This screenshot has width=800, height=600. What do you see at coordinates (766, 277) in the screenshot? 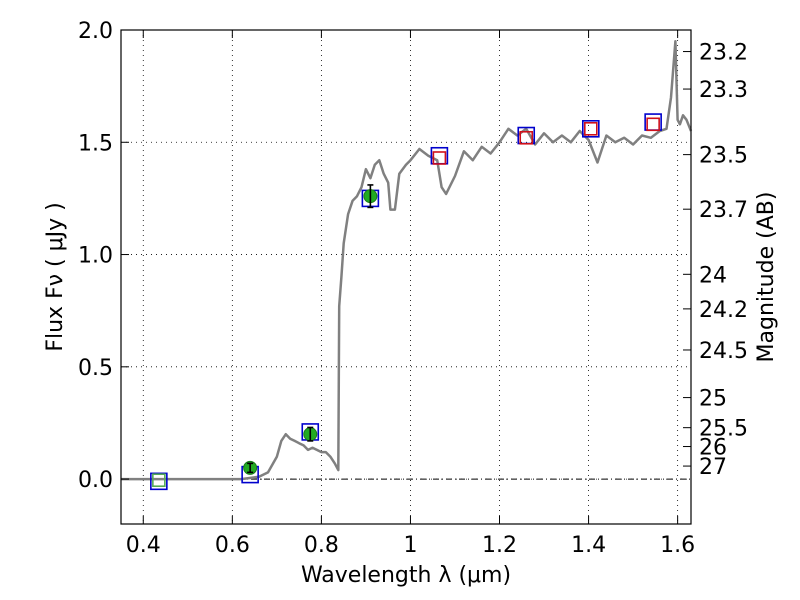
I see `right-axis-label: Magnitude (AB)` at bounding box center [766, 277].